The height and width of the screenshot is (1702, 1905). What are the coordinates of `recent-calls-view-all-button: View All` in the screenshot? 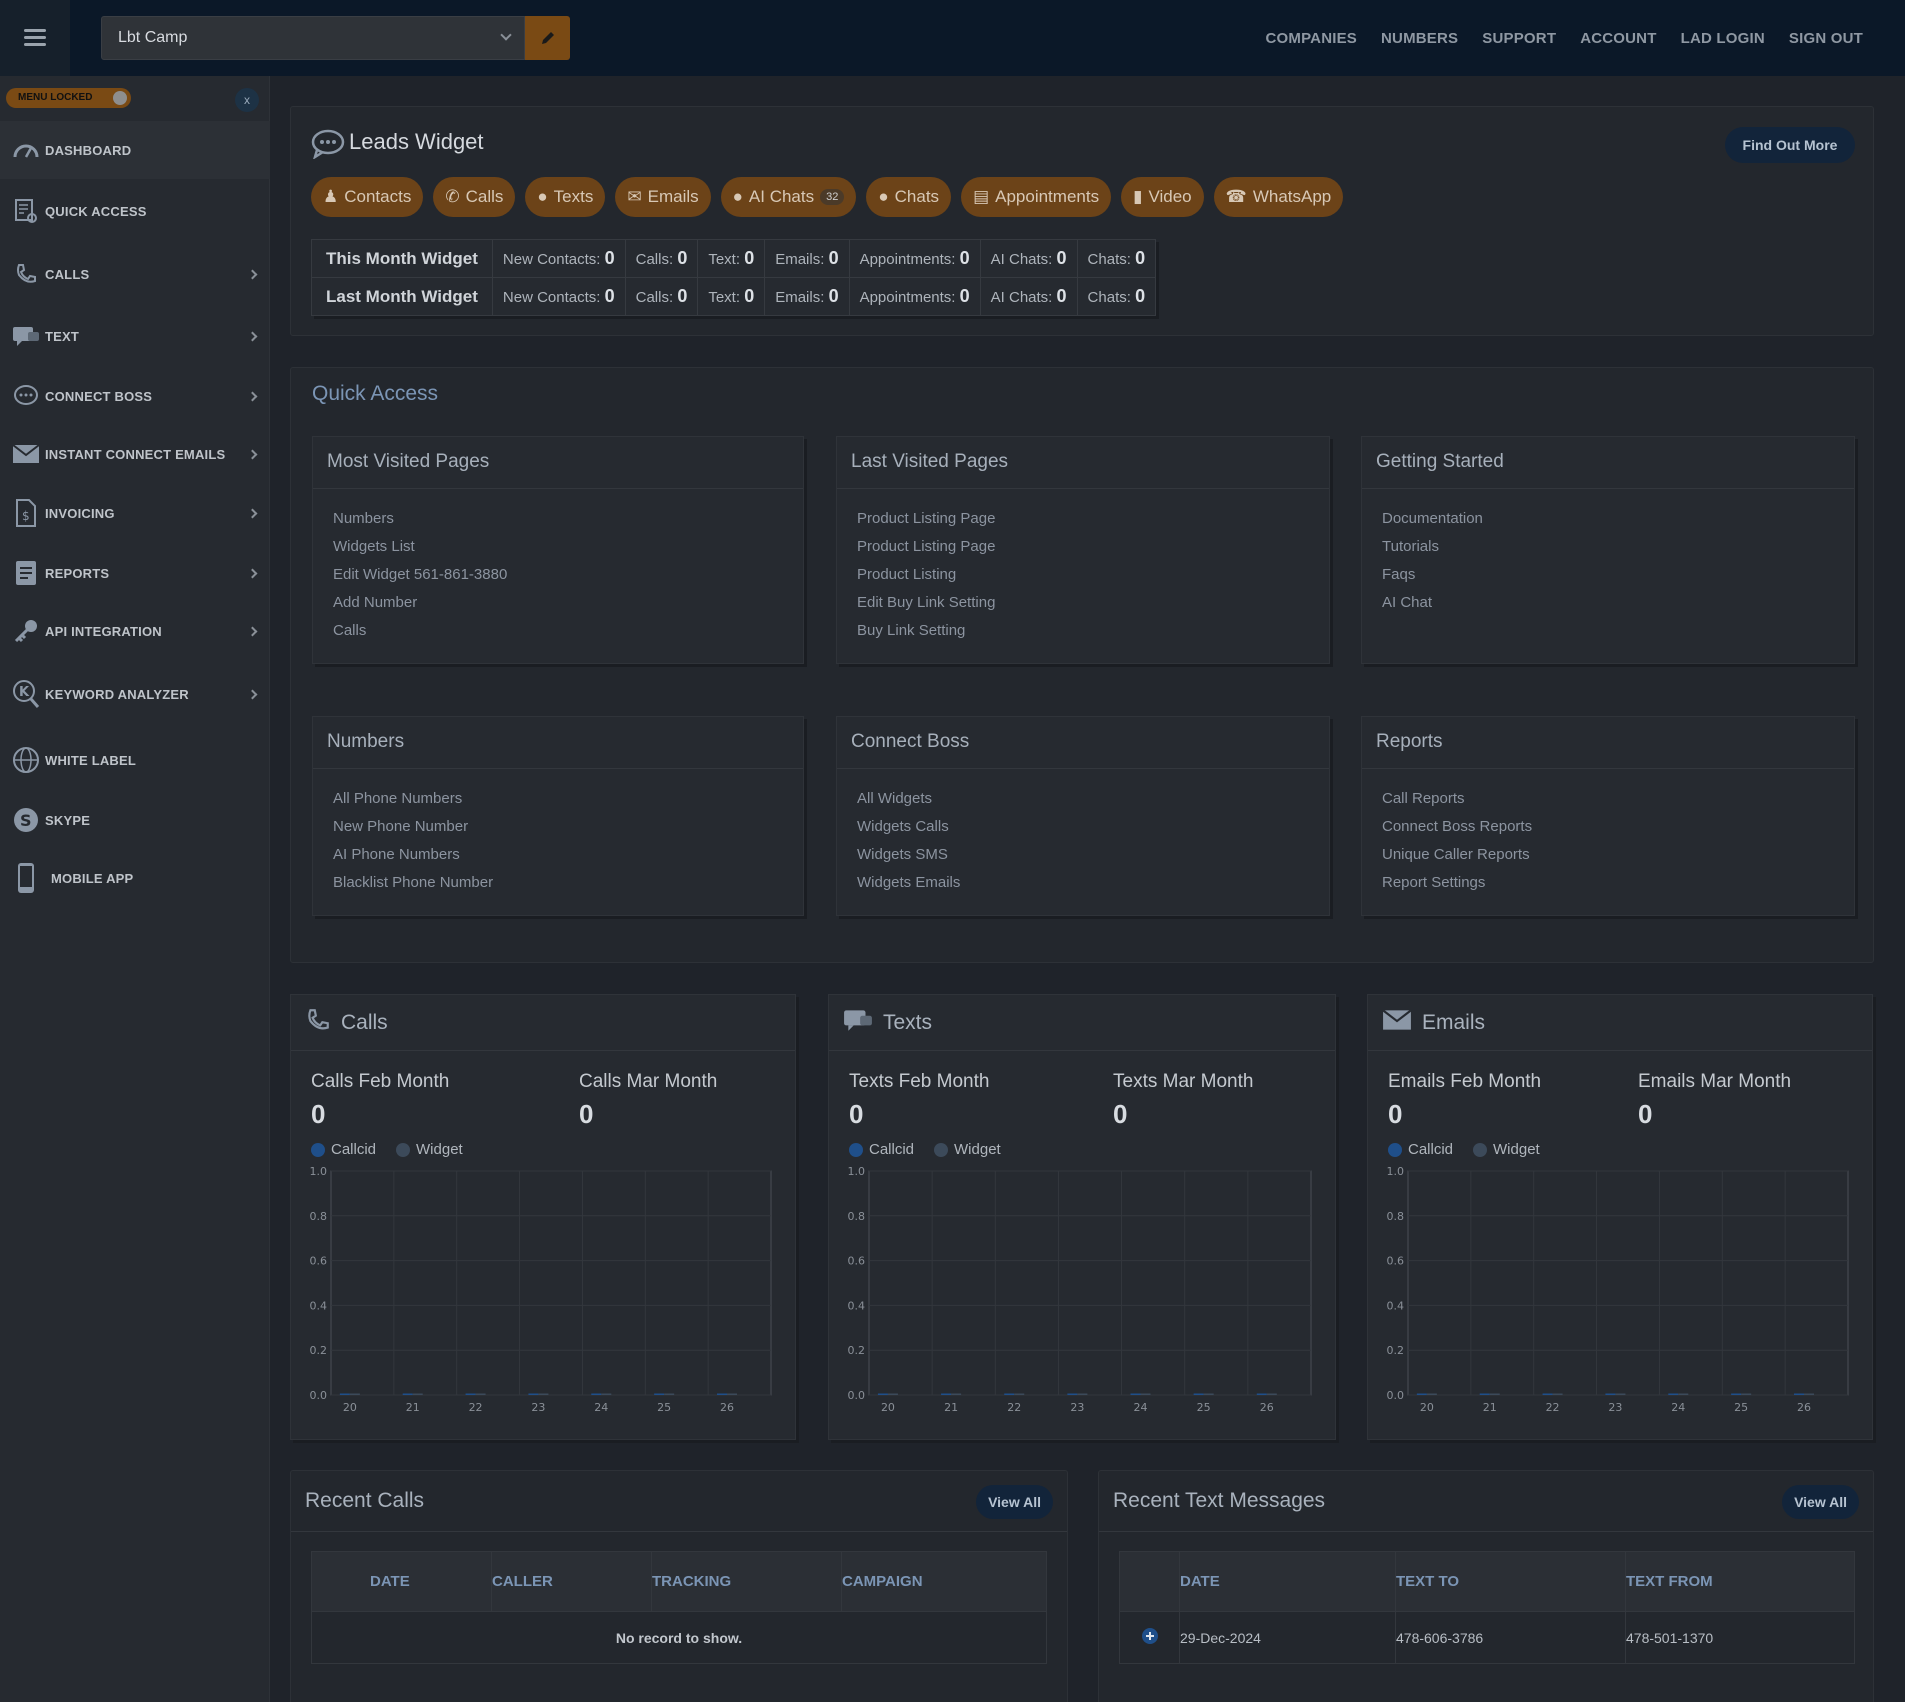 It's located at (1014, 1502).